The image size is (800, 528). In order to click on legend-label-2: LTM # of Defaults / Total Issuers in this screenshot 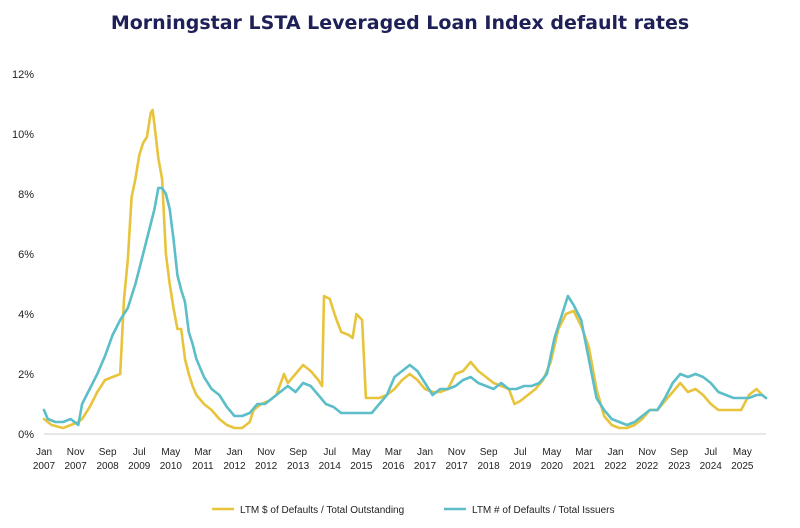, I will do `click(543, 510)`.